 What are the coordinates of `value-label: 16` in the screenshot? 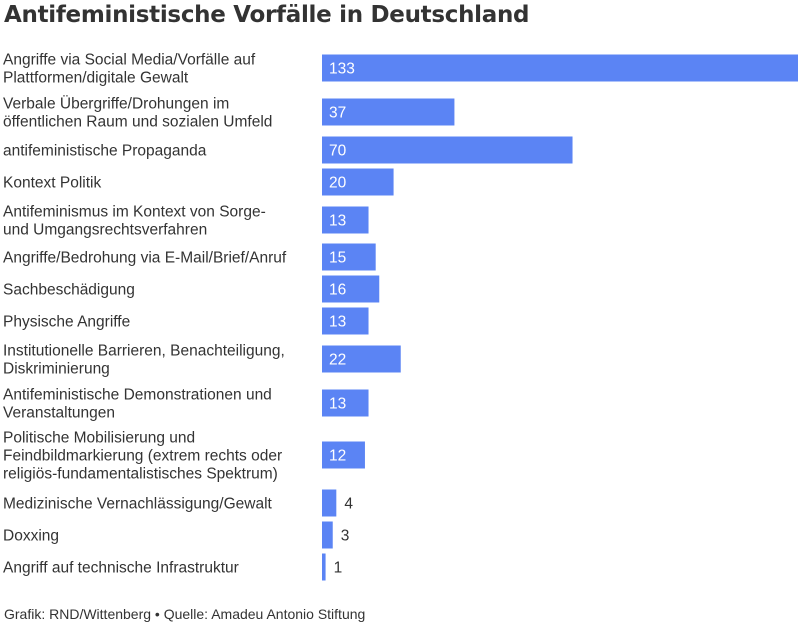 It's located at (337, 290).